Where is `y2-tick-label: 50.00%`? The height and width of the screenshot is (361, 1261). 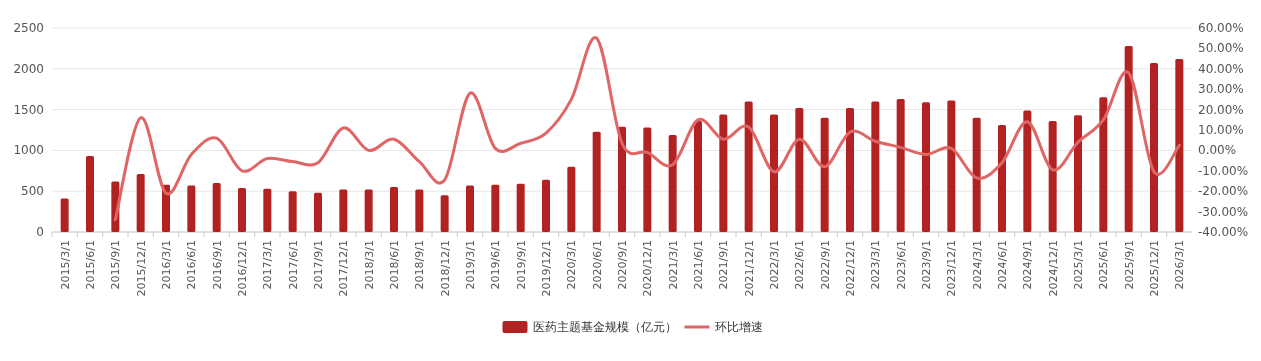
y2-tick-label: 50.00% is located at coordinates (1221, 48).